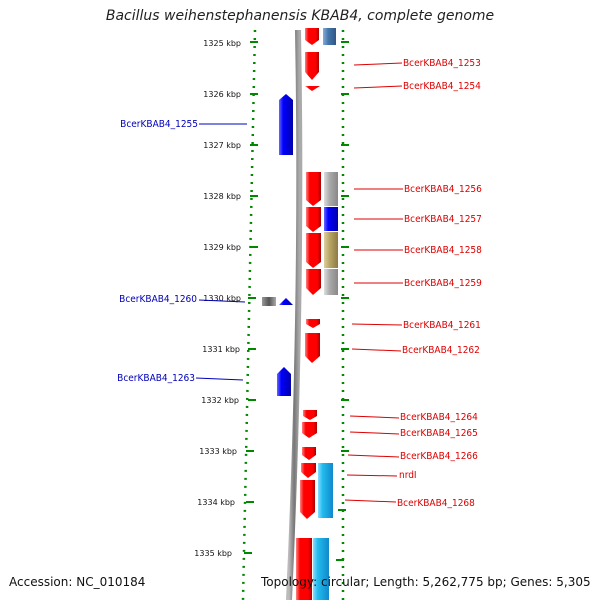 The image size is (600, 600). Describe the element at coordinates (222, 298) in the screenshot. I see `kbp-label: 1330 kbp` at that location.